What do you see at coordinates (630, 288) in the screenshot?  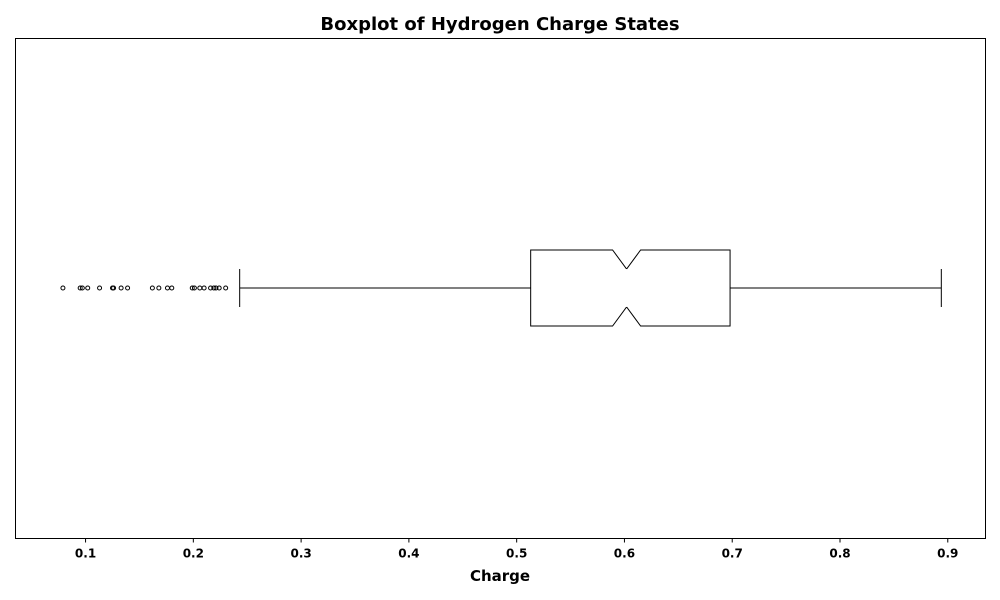 I see `notched-box` at bounding box center [630, 288].